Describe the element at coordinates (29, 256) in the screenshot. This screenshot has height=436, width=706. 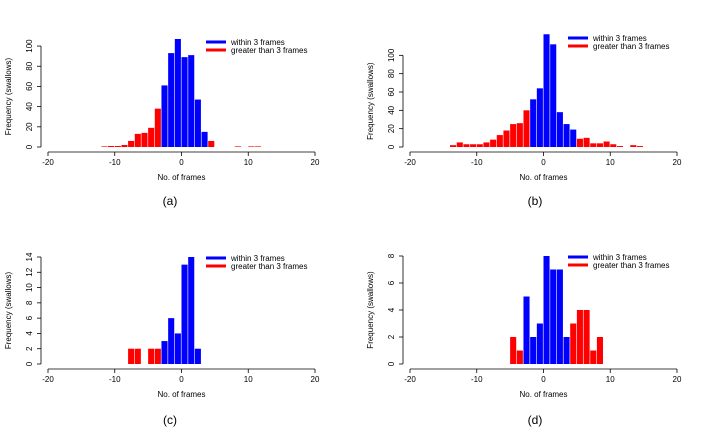
I see `y-tick-label: 14` at that location.